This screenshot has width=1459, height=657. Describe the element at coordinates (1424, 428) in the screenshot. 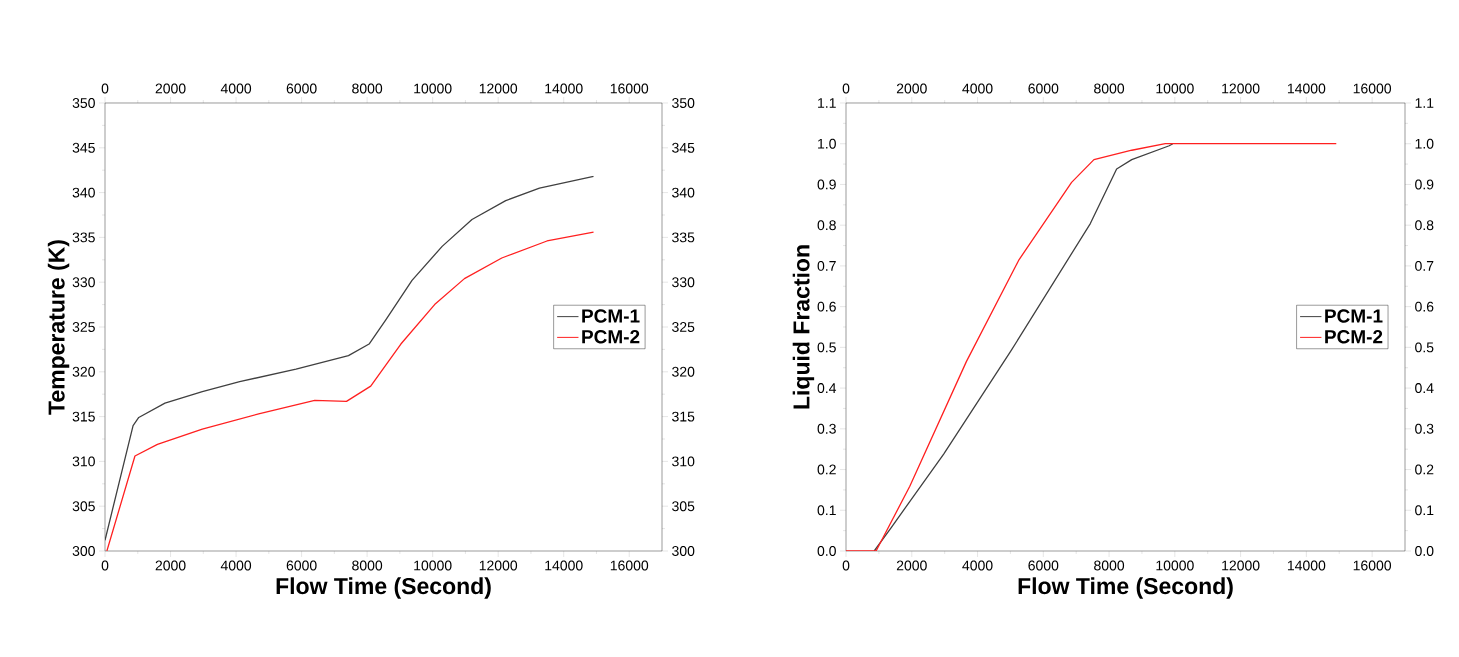

I see `y2-tick-label: 0.3` at that location.